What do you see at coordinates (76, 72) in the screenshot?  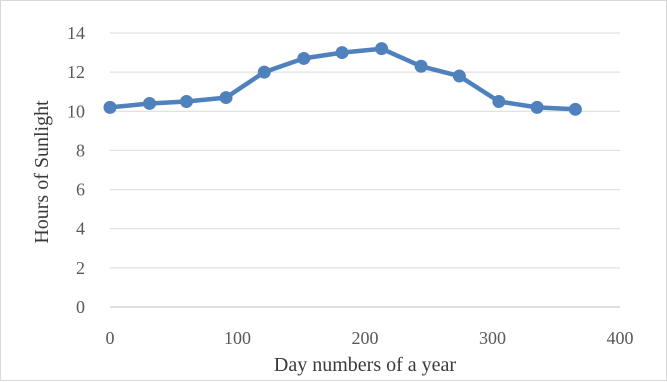 I see `y-tick-label: 12` at bounding box center [76, 72].